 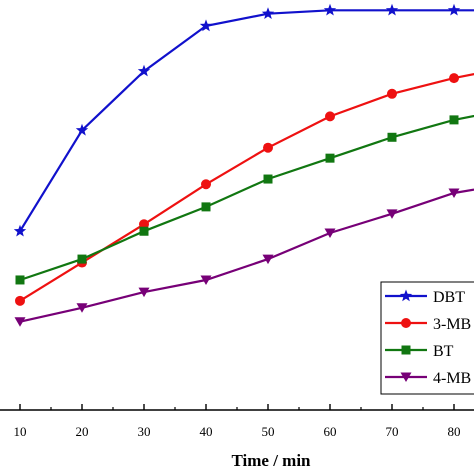 I want to click on legend-marker-3-mb, so click(x=406, y=323).